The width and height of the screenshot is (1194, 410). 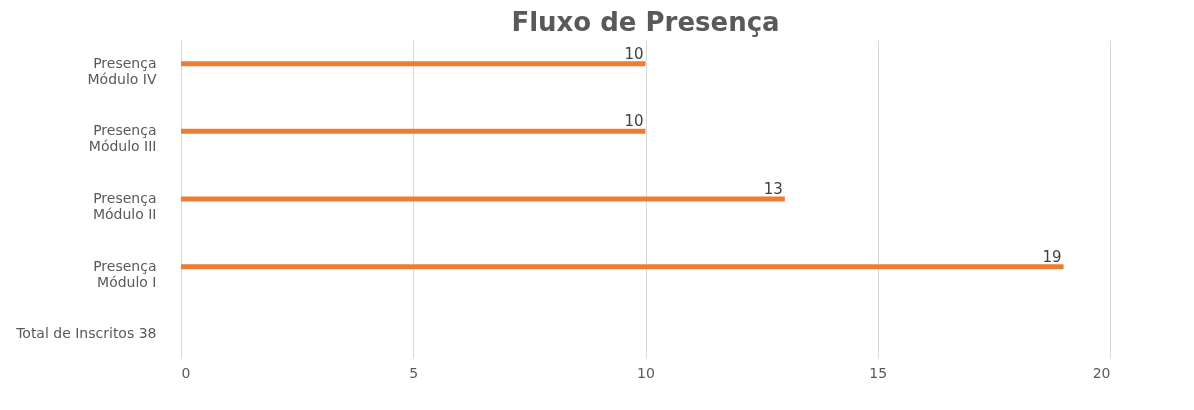 I want to click on x-tick-label: 15, so click(x=878, y=372).